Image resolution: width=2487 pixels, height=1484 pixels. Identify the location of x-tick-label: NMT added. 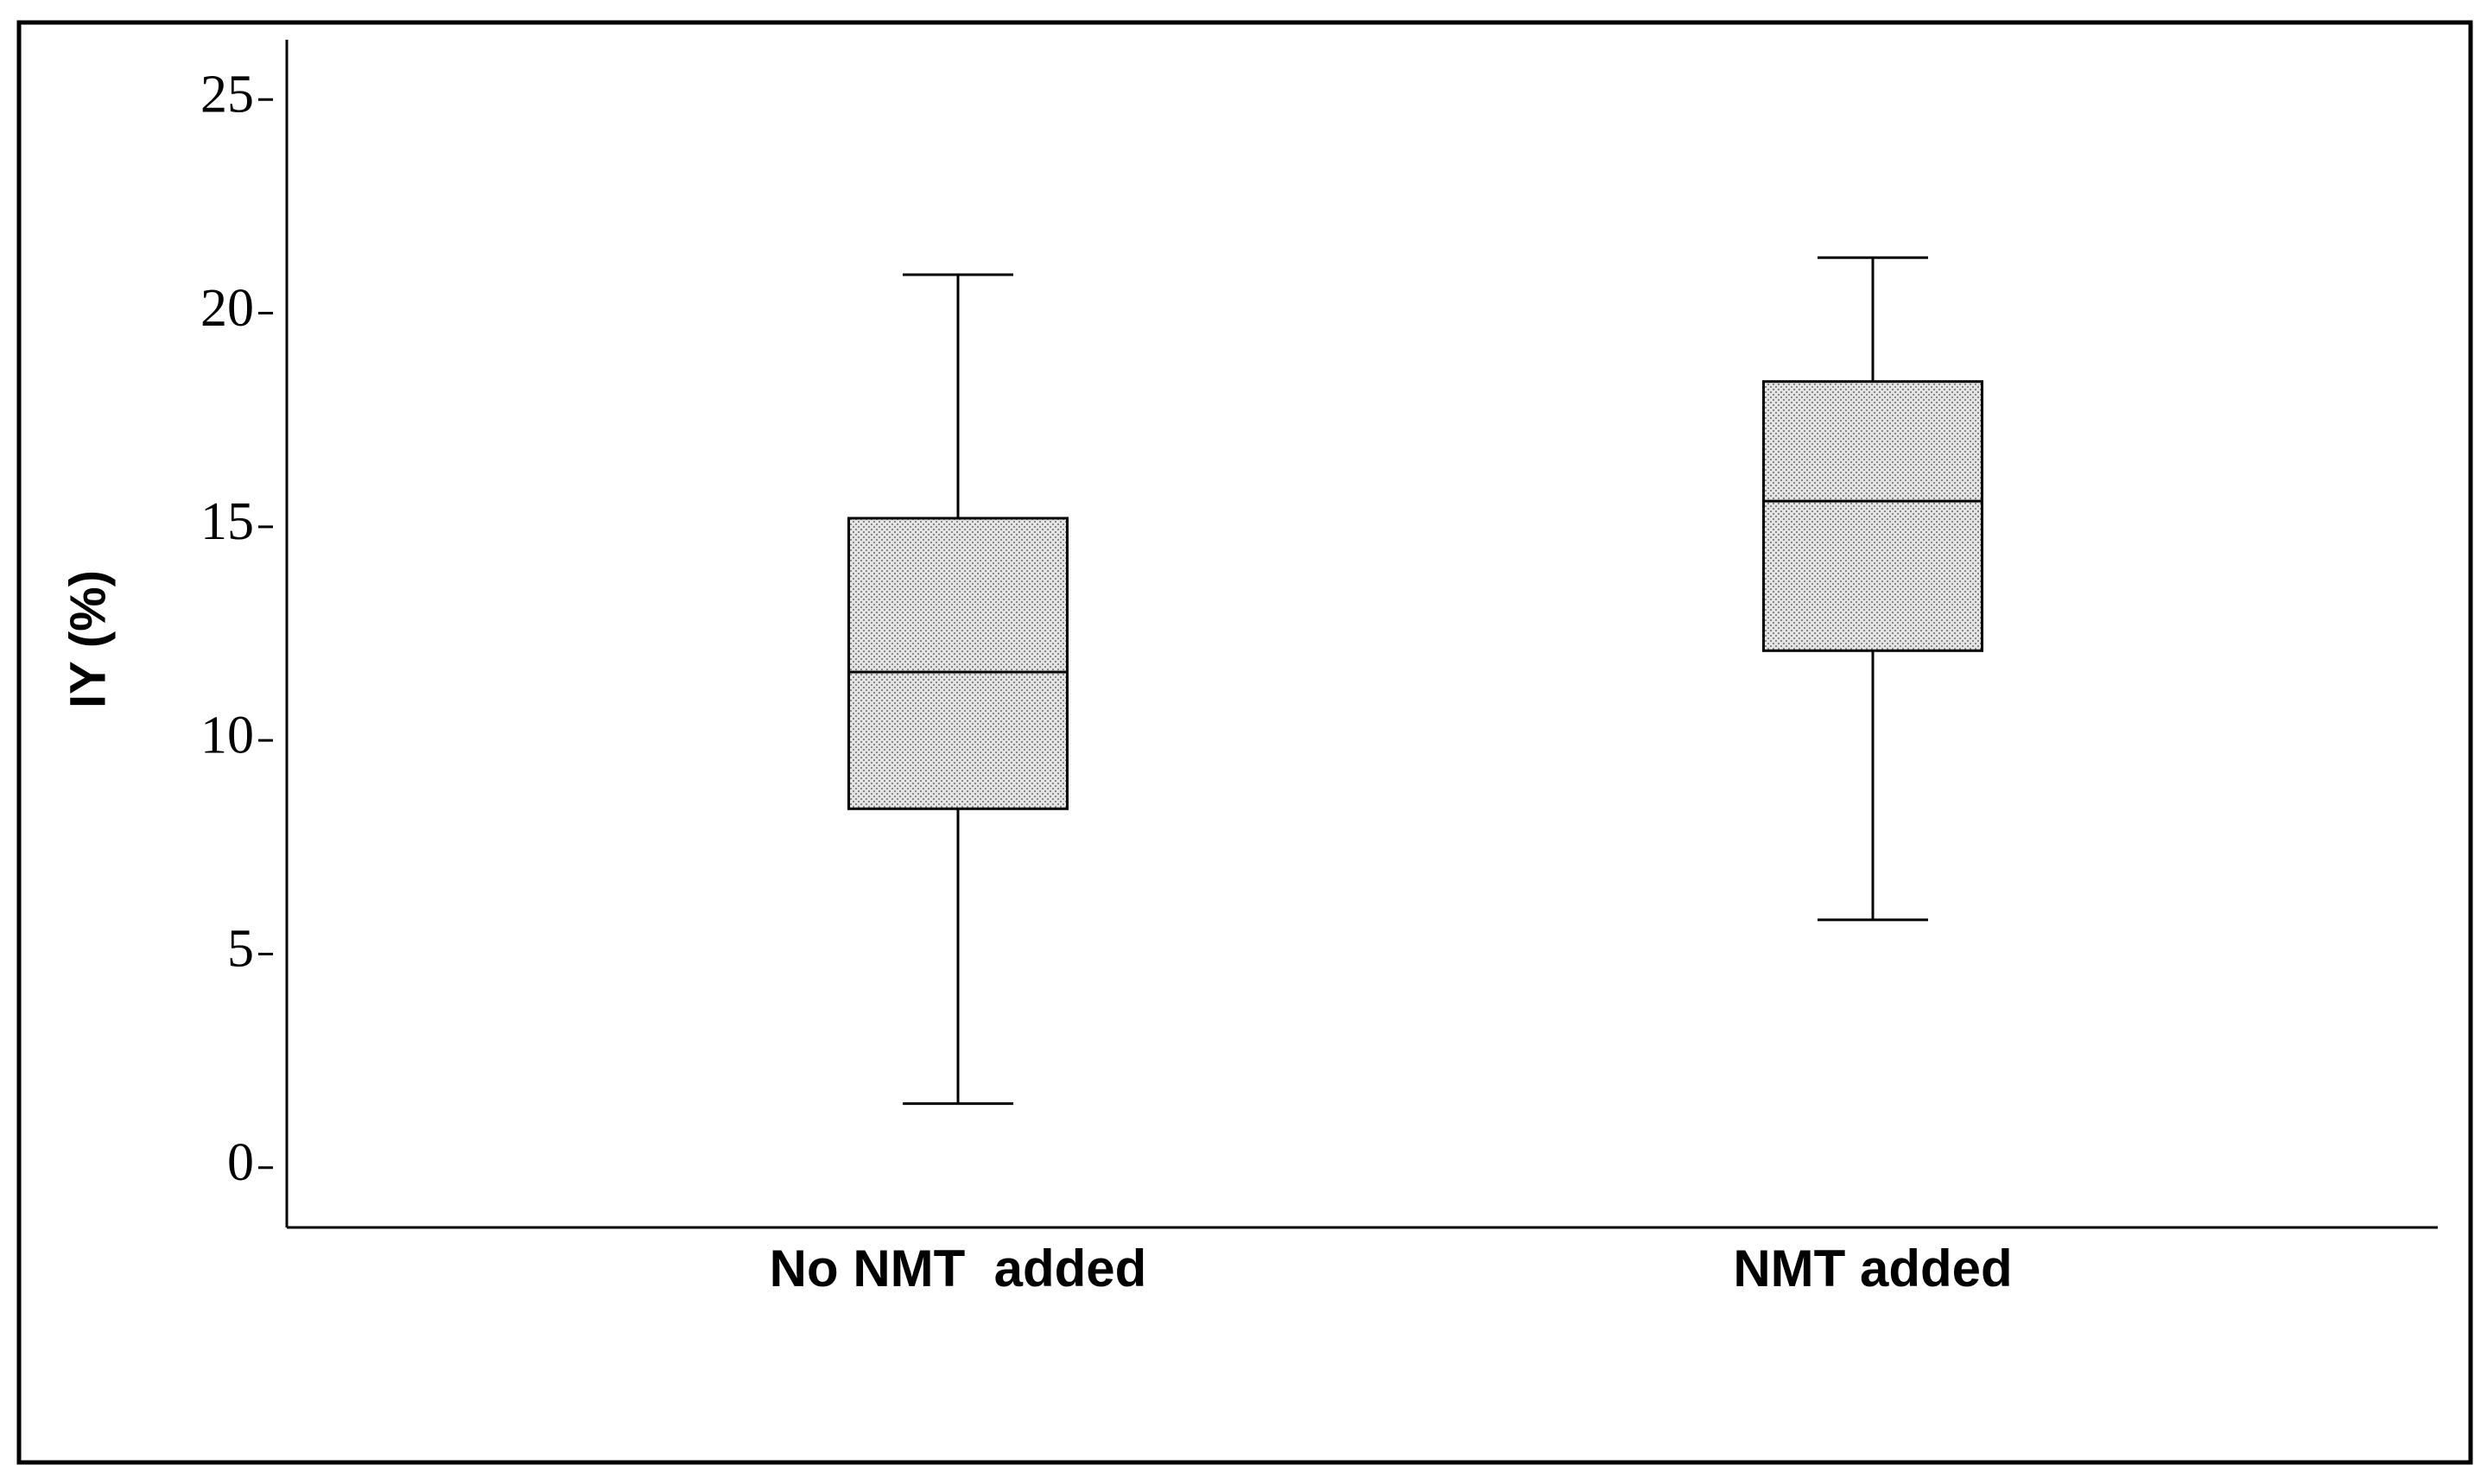
(1873, 1268).